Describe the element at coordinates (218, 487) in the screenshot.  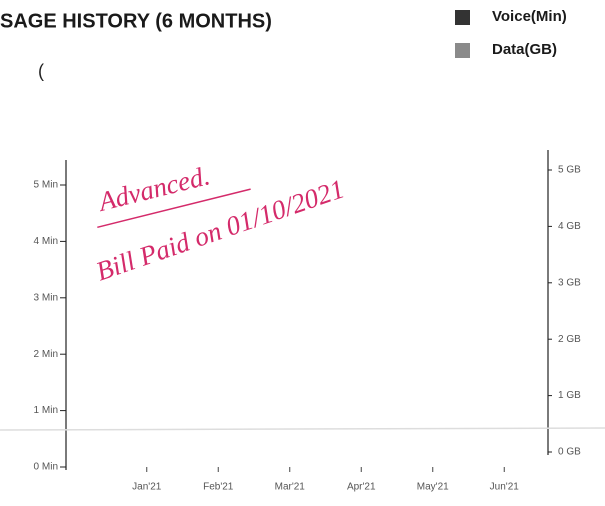
I see `x-tick-label: Feb'21` at that location.